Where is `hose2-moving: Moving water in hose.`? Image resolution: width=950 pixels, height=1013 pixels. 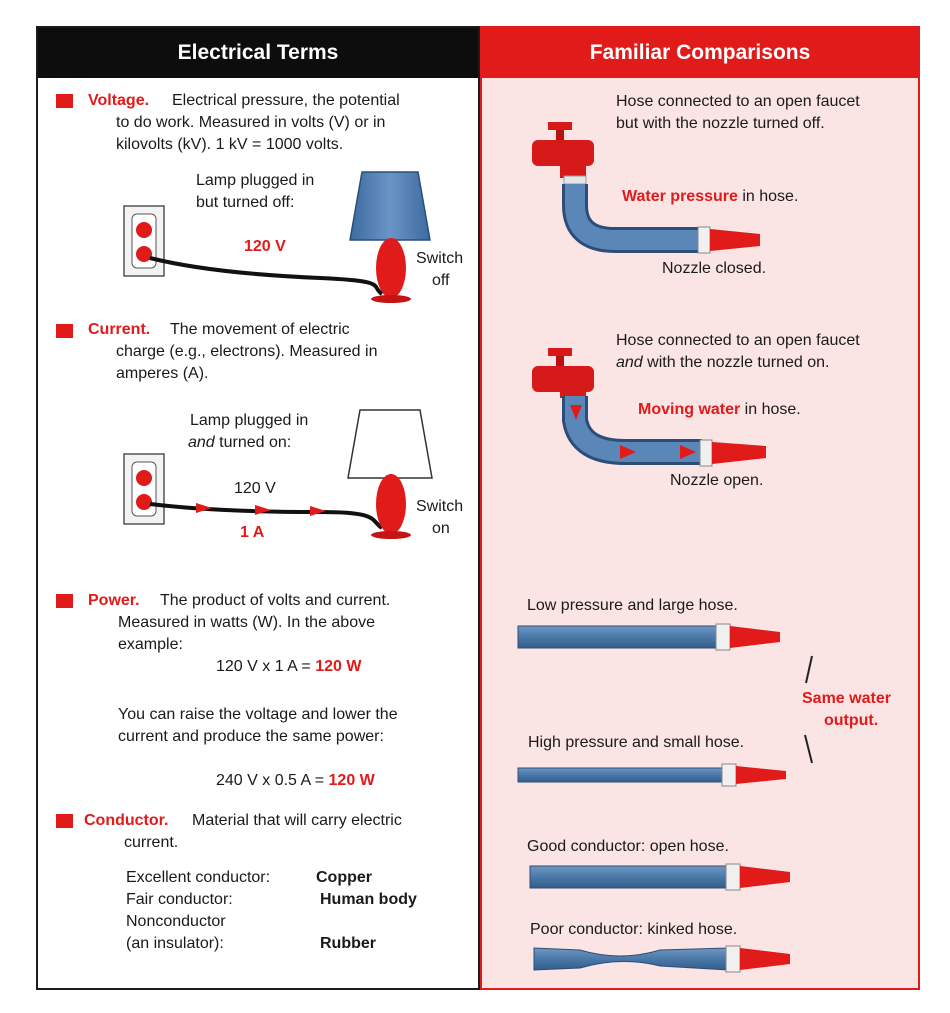
hose2-moving: Moving water in hose. is located at coordinates (719, 409).